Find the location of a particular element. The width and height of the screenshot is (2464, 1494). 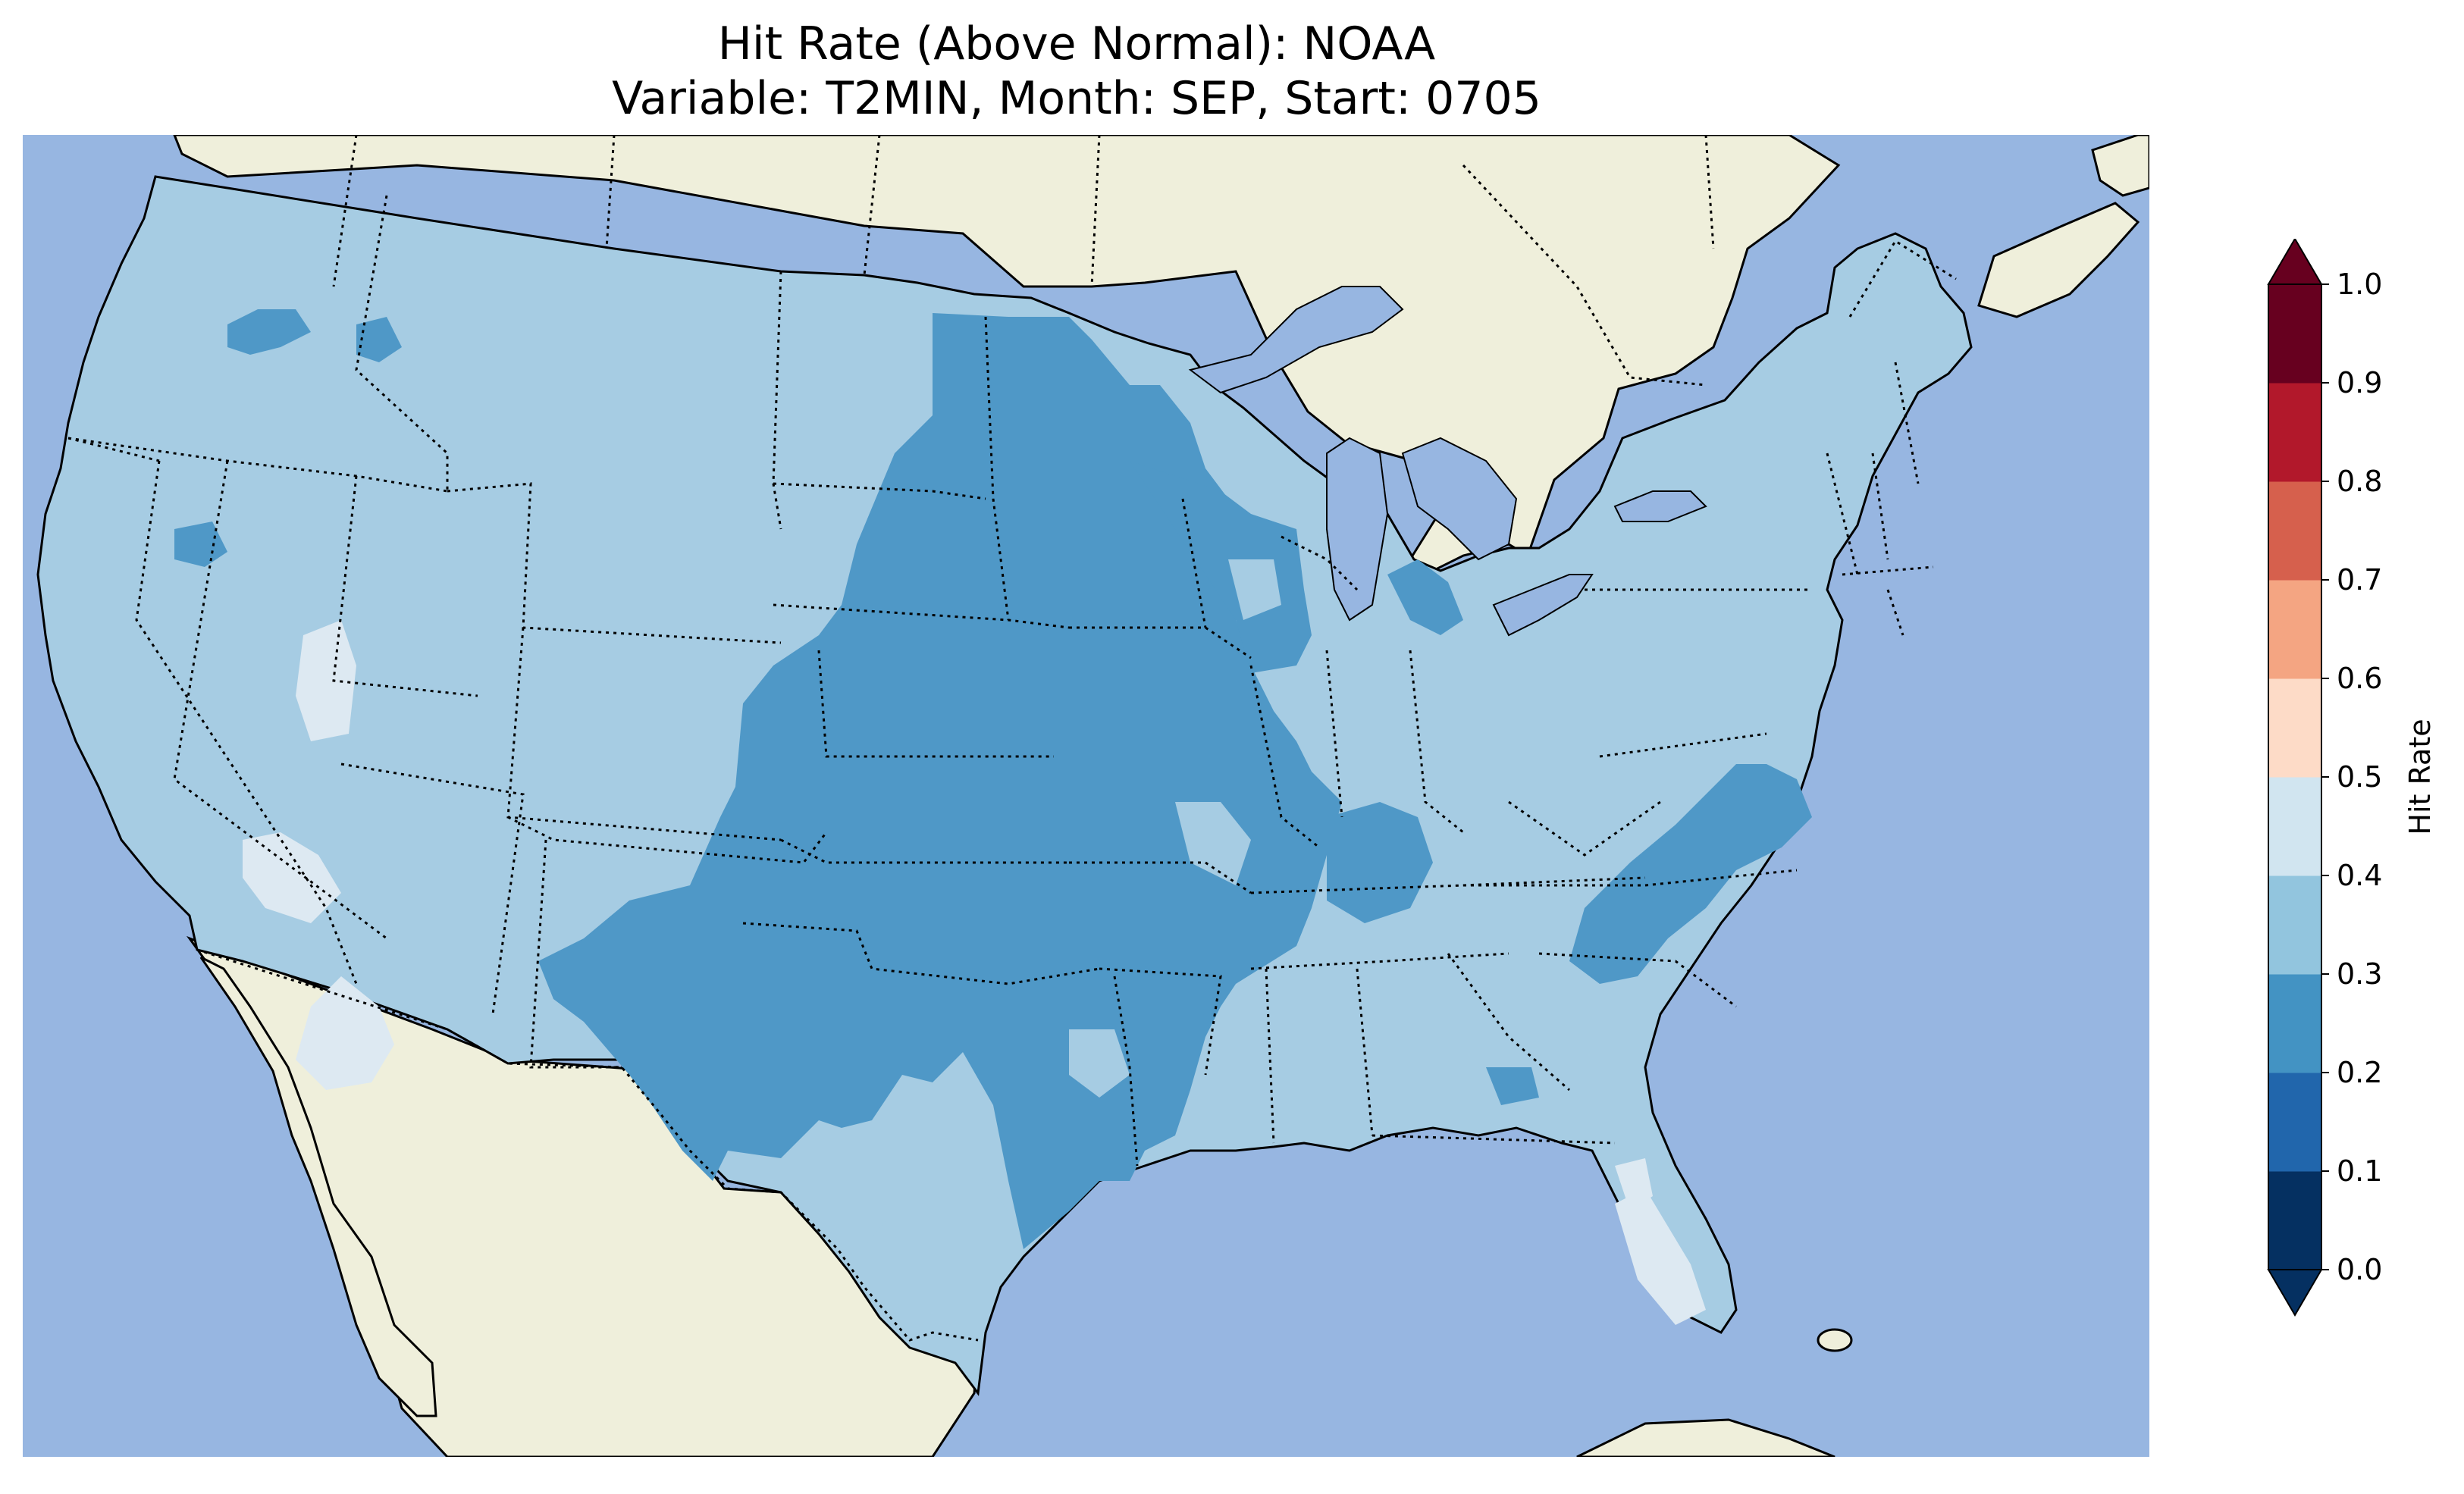

colorbar-tick-label: 0.3 is located at coordinates (2360, 974).